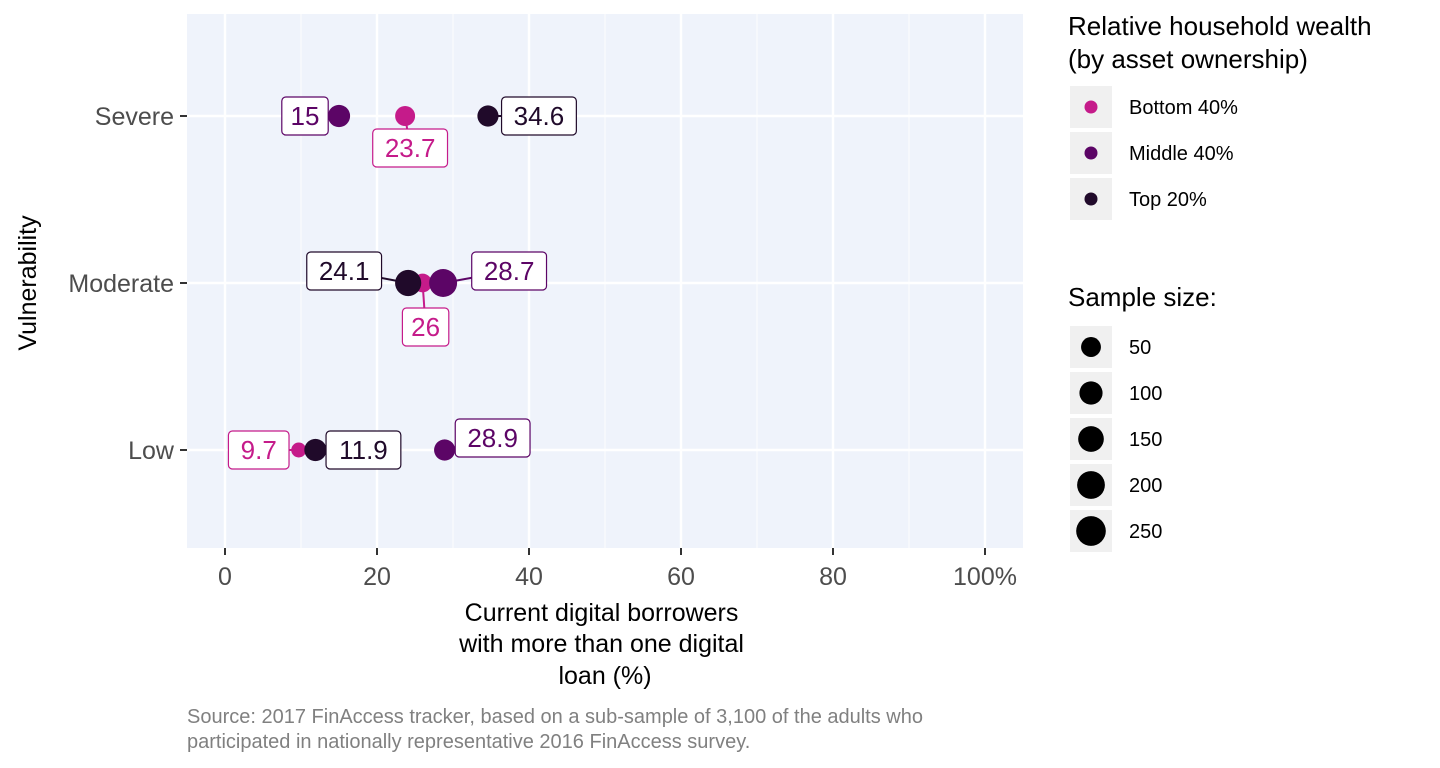 The width and height of the screenshot is (1440, 768). I want to click on legend-size-label: 150, so click(1145, 440).